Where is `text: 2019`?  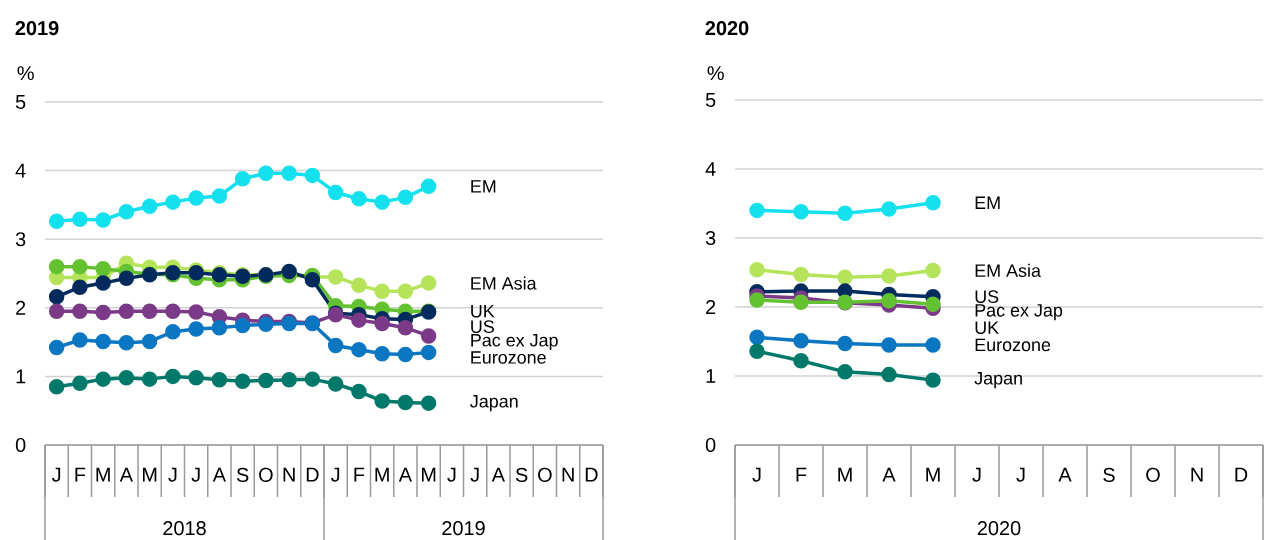
text: 2019 is located at coordinates (463, 528).